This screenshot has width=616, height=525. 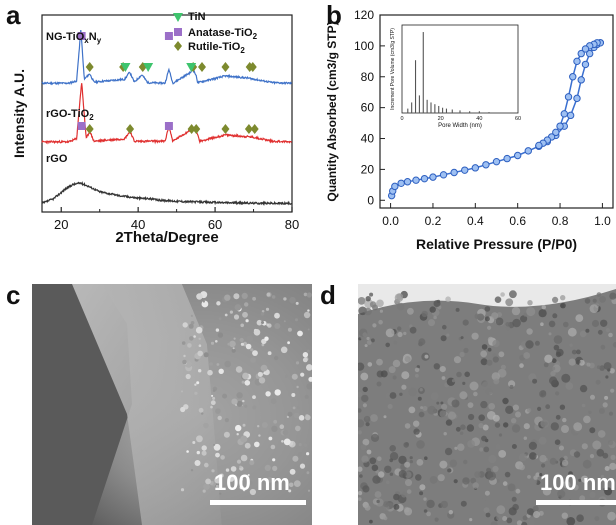 I want to click on bet-x-tick-label: 0.0, so click(x=390, y=221).